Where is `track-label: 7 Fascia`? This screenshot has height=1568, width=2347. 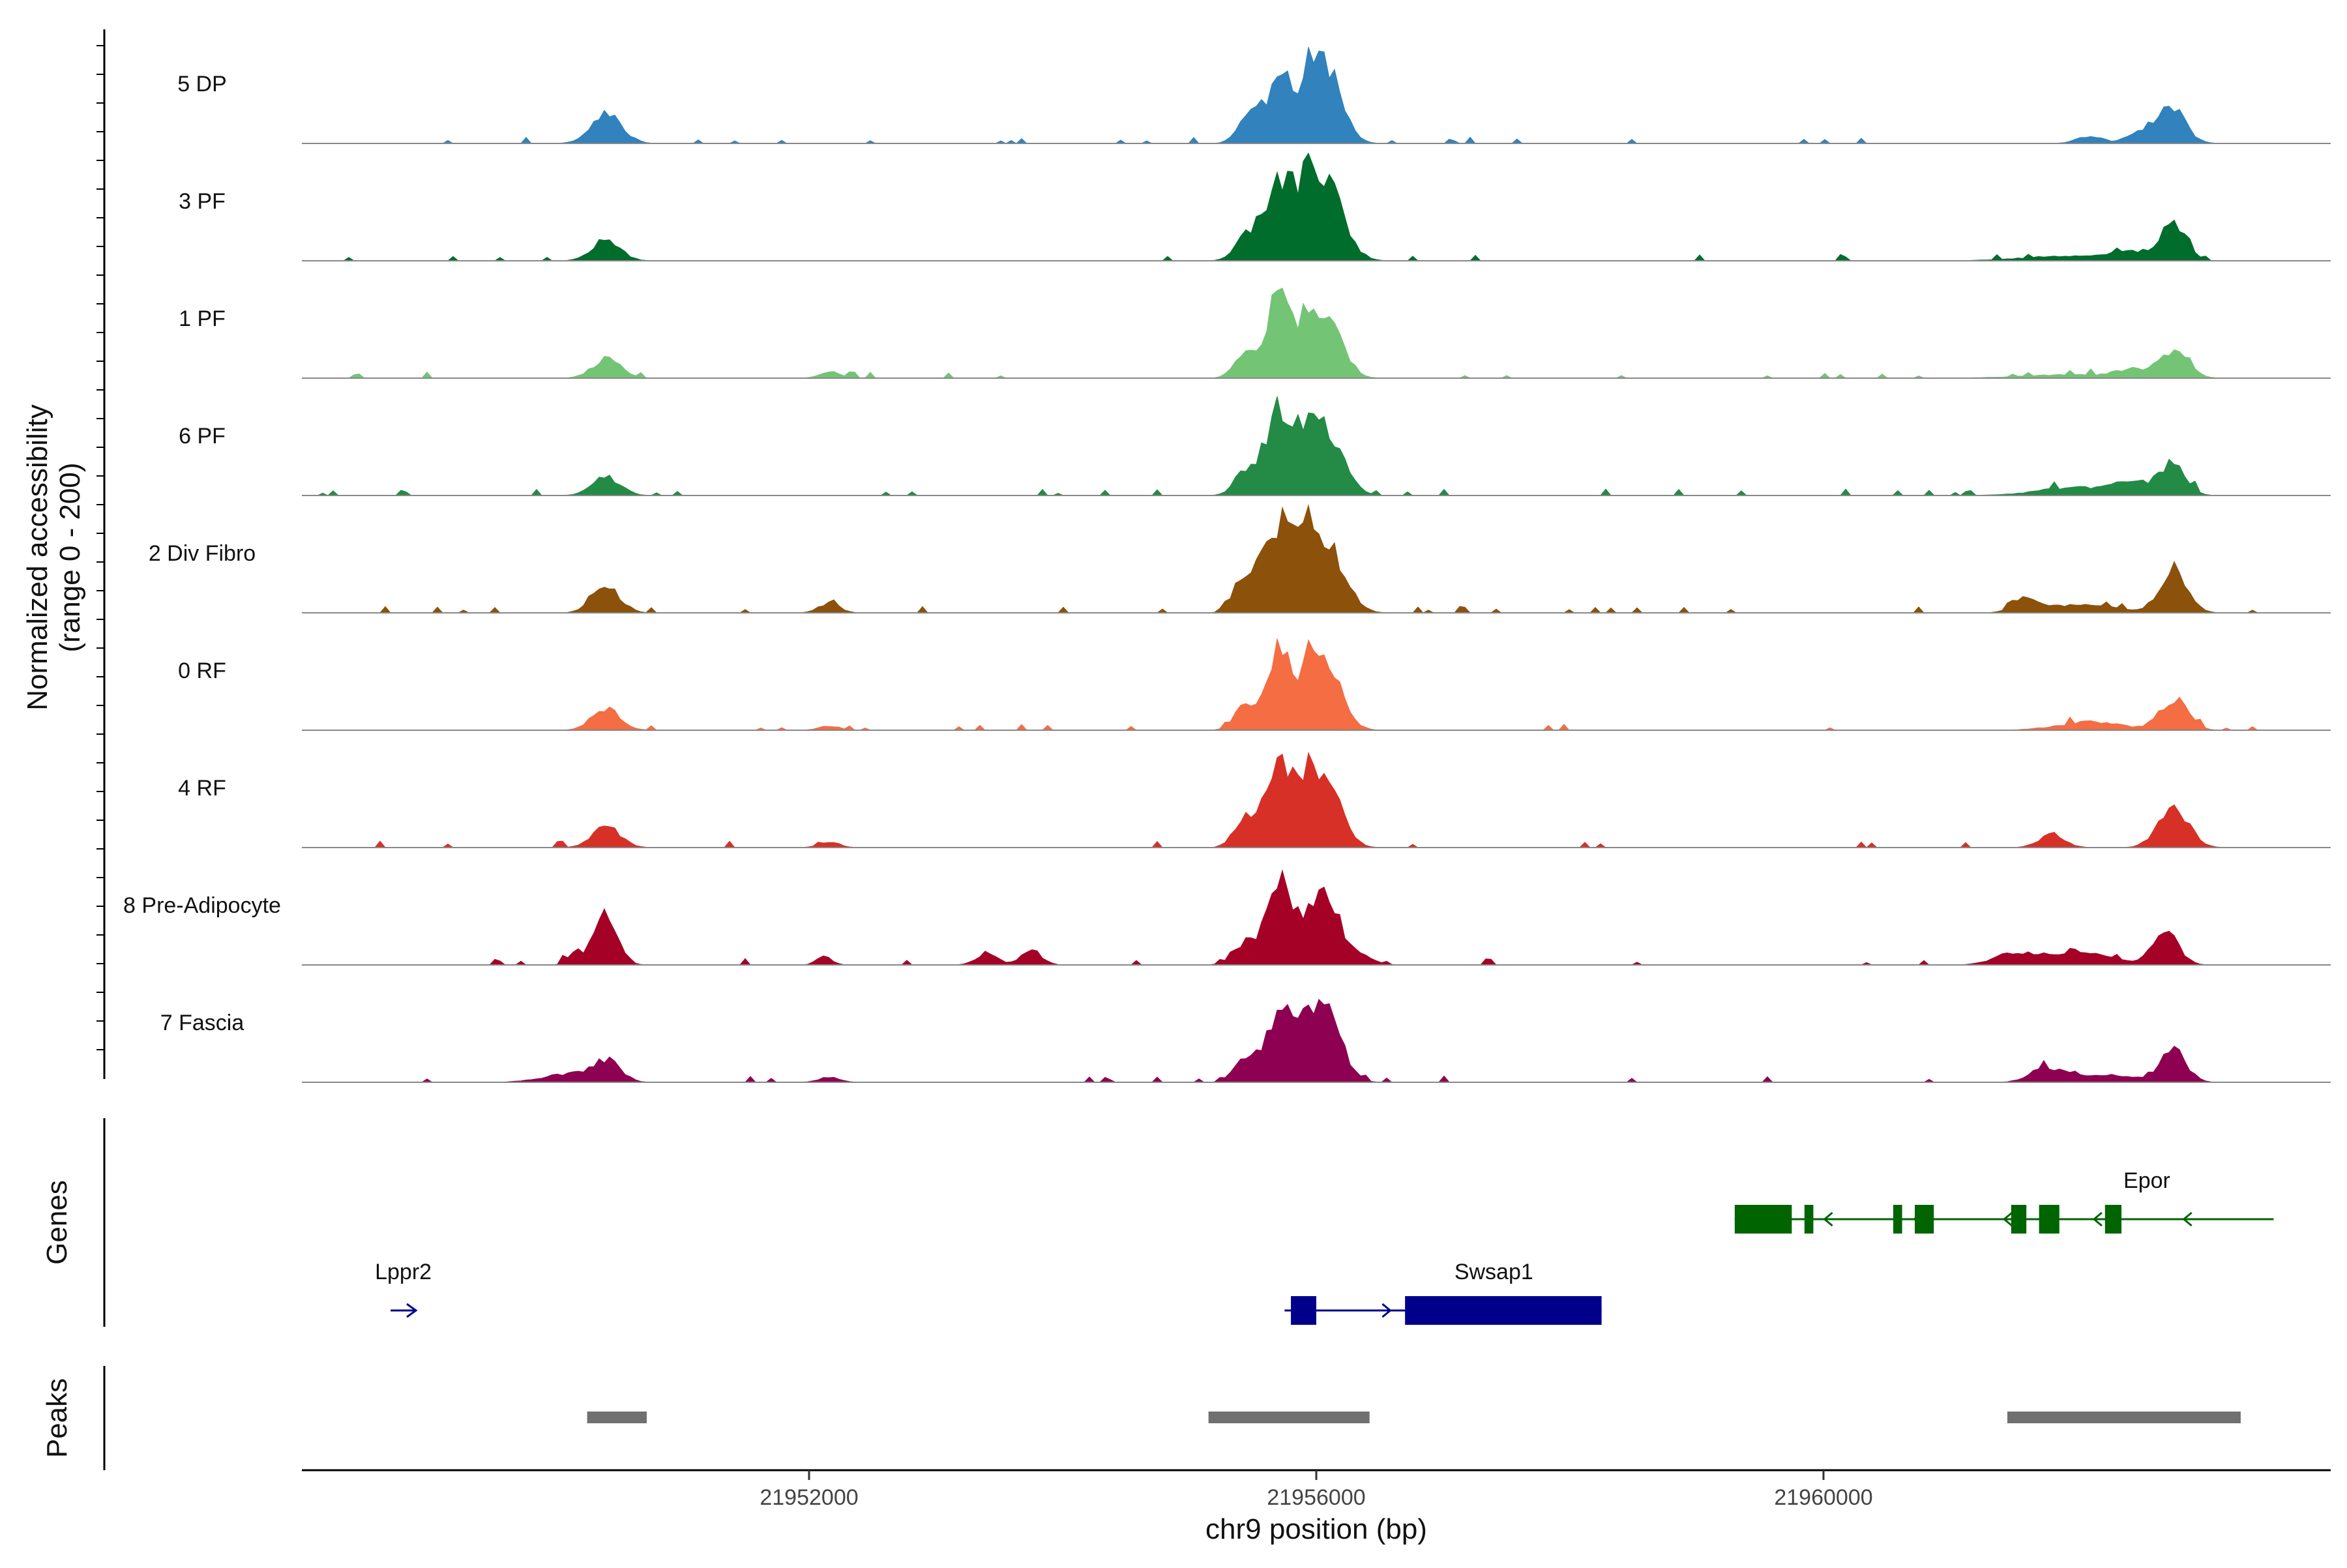
track-label: 7 Fascia is located at coordinates (202, 1023).